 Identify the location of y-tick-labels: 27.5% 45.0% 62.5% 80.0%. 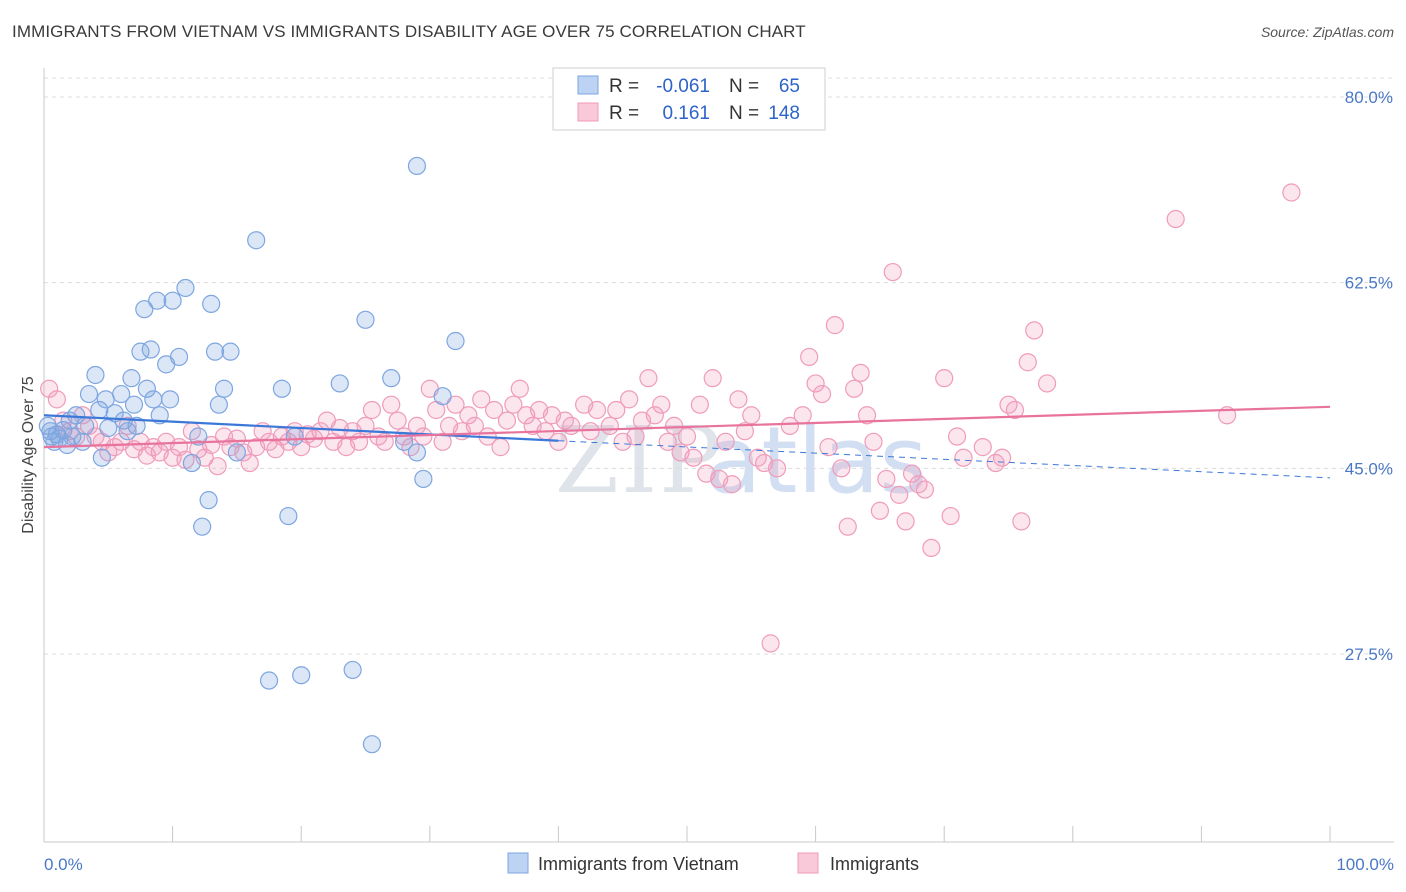
(1369, 376).